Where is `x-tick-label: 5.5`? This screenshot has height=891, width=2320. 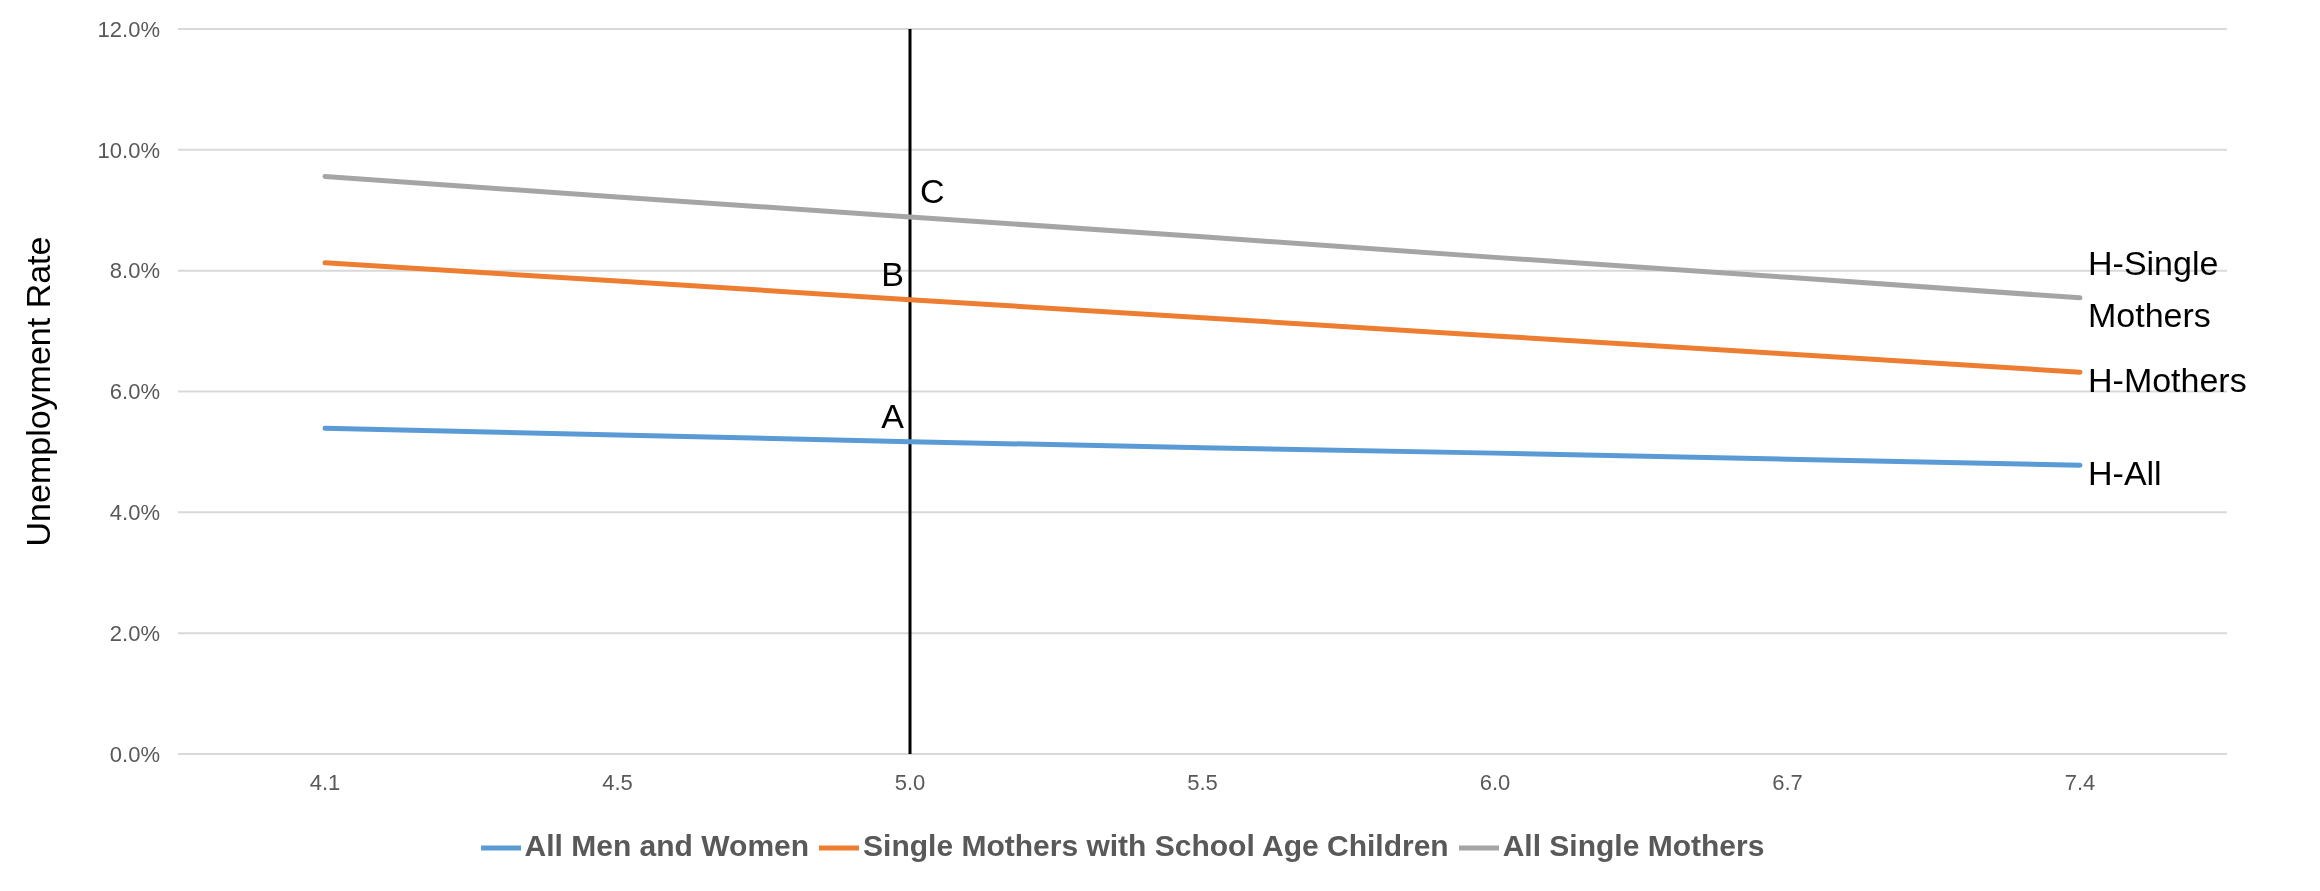
x-tick-label: 5.5 is located at coordinates (1202, 782).